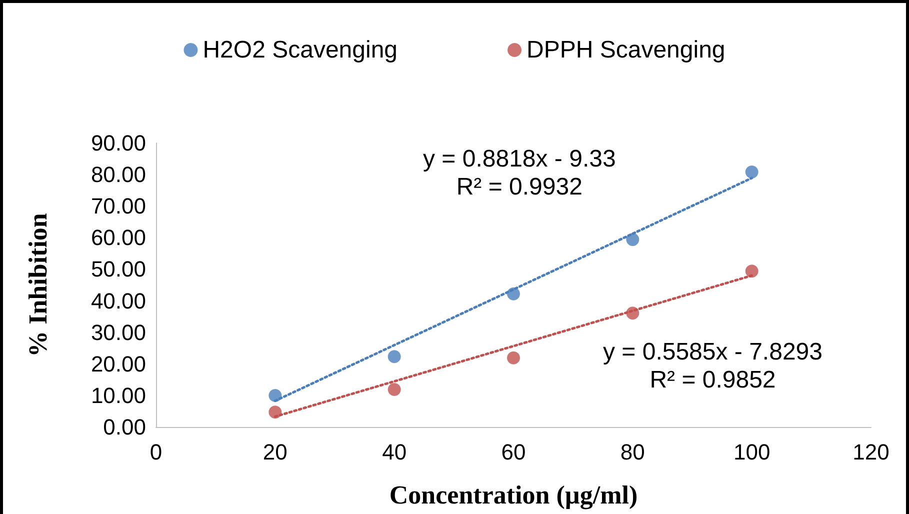 The height and width of the screenshot is (514, 909). Describe the element at coordinates (300, 50) in the screenshot. I see `legend-label: H2O2 Scavenging` at that location.